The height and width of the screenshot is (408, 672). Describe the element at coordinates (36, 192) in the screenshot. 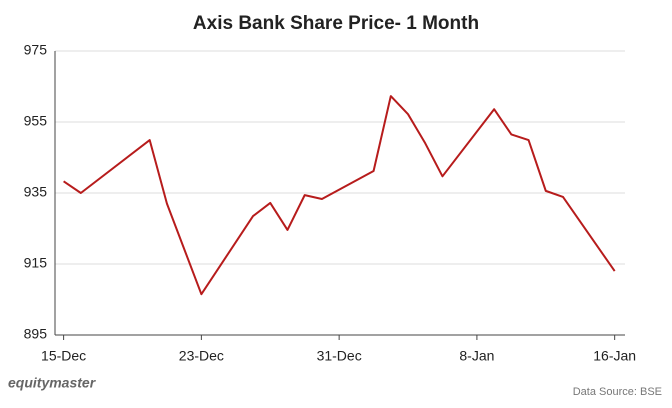

I see `y-tick-label: 935` at that location.